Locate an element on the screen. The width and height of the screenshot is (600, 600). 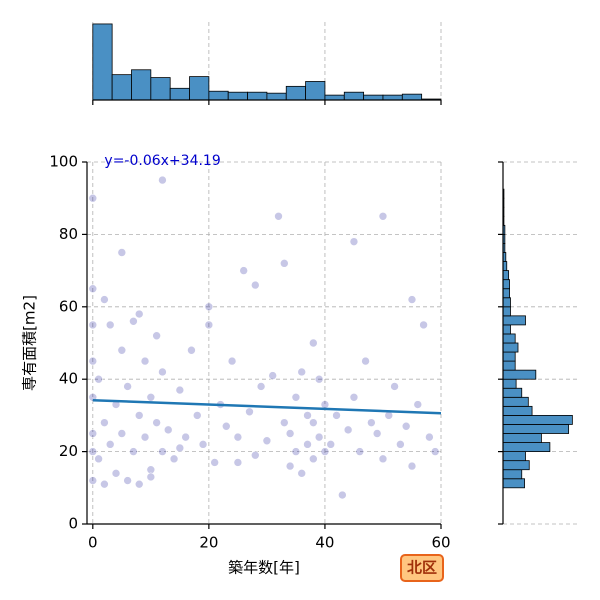
y-tick-label: 60 is located at coordinates (68, 306).